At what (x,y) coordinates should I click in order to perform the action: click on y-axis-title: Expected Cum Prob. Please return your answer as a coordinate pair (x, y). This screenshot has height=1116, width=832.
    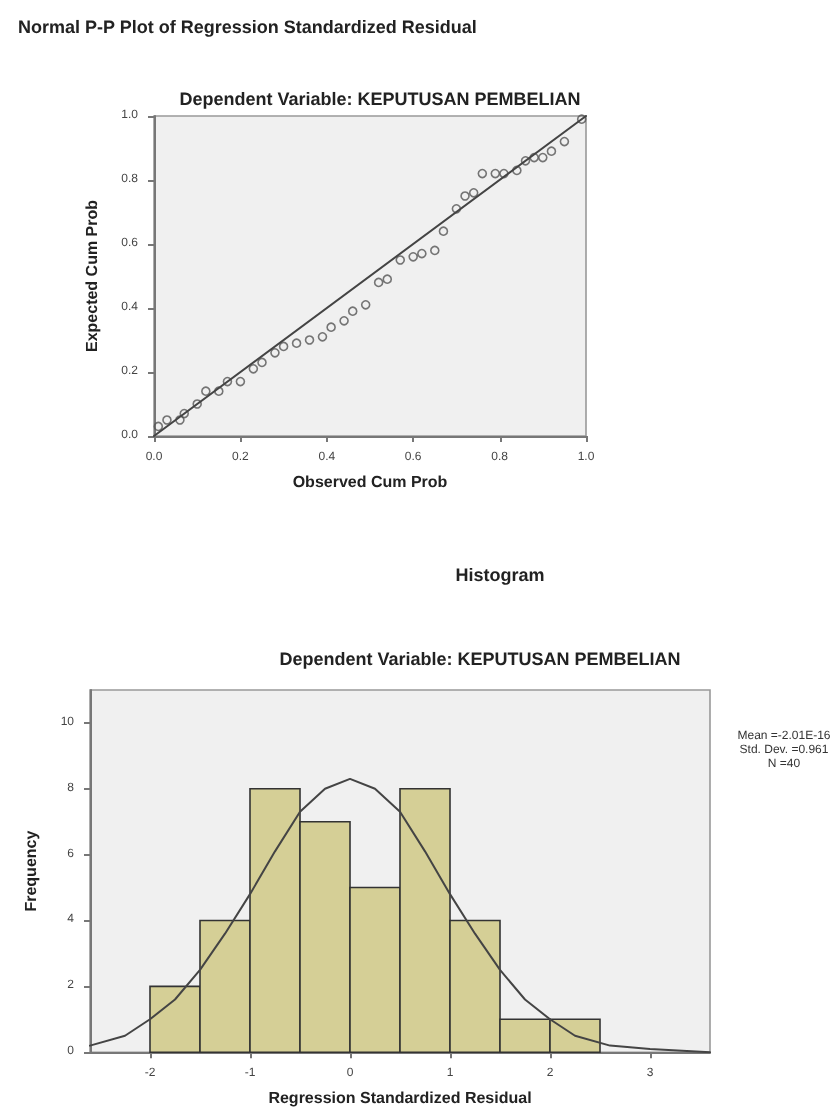
    Looking at the image, I should click on (91, 276).